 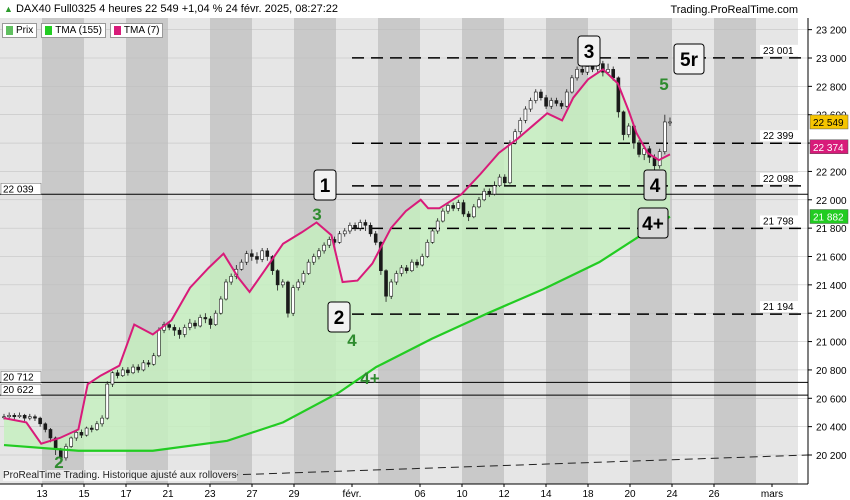 I want to click on level-label: 21 798, so click(x=778, y=221).